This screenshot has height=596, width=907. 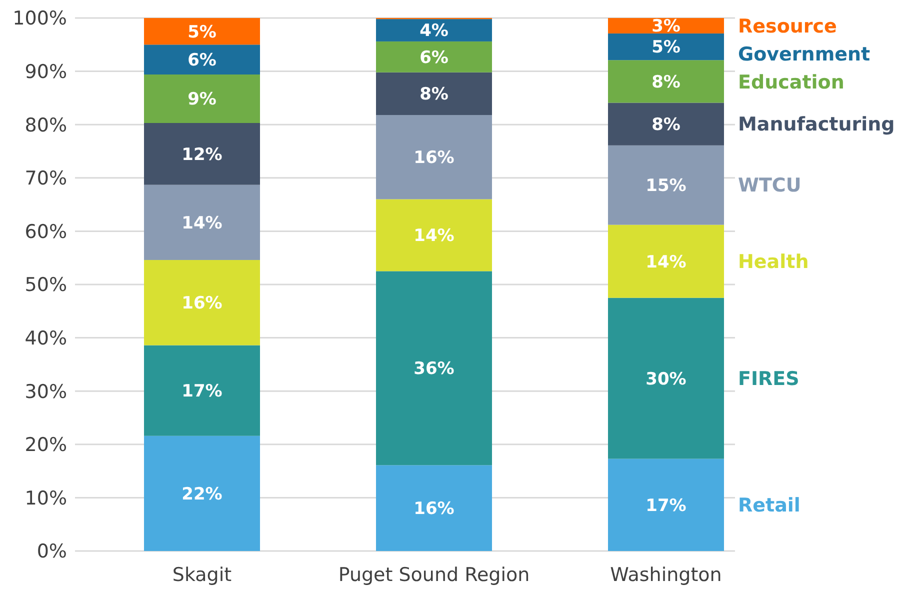 I want to click on y-tick-label: 20%, so click(x=45, y=445).